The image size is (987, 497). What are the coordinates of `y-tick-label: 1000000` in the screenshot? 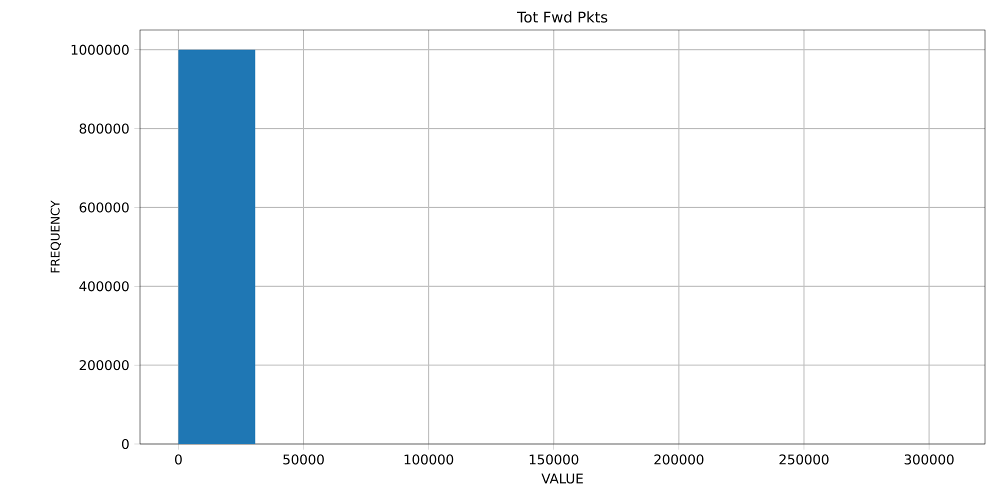 It's located at (100, 49).